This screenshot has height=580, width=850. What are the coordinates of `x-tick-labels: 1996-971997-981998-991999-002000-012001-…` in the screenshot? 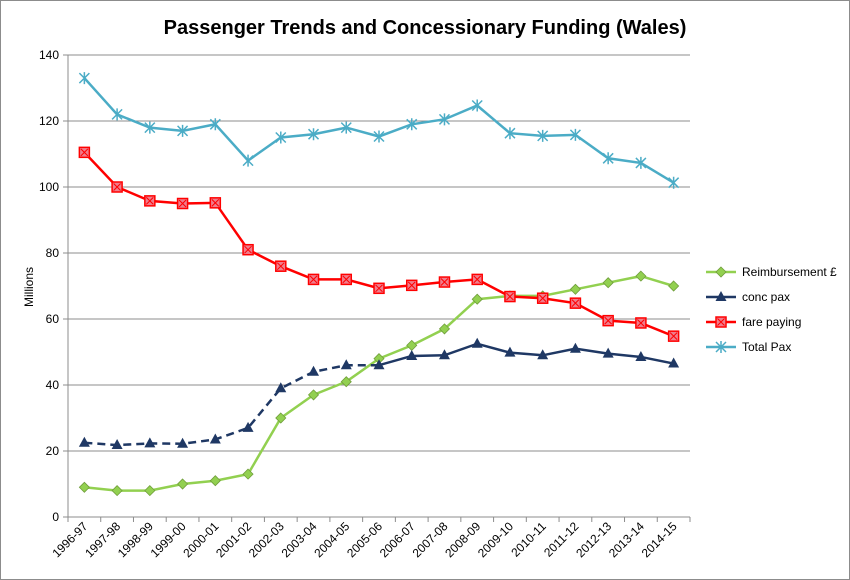 It's located at (364, 539).